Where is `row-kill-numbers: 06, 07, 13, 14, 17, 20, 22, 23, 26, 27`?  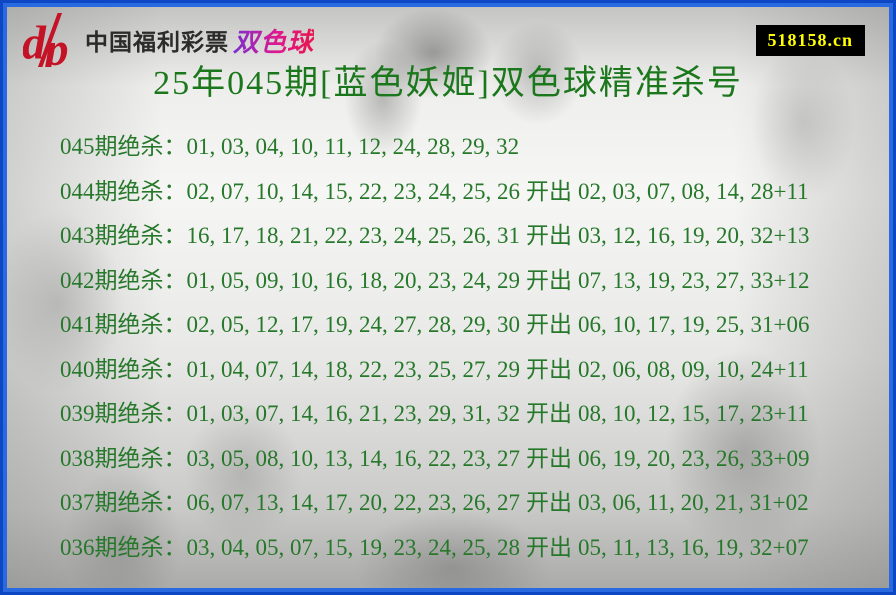
row-kill-numbers: 06, 07, 13, 14, 17, 20, 22, 23, 26, 27 is located at coordinates (353, 502).